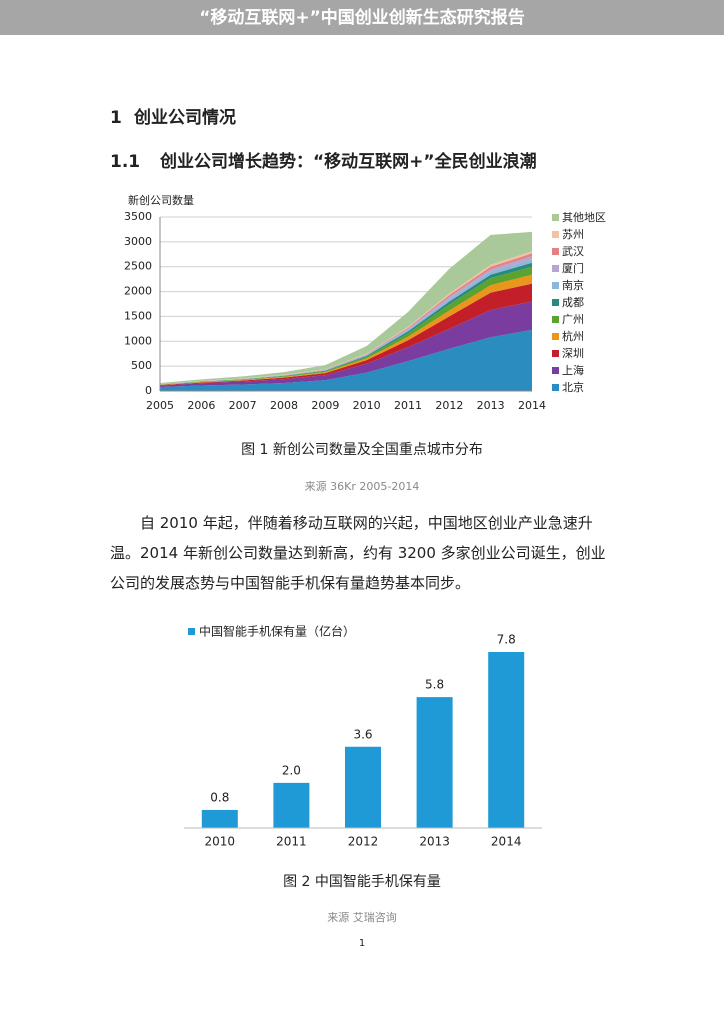  Describe the element at coordinates (325, 405) in the screenshot. I see `x-tick-label: 2009` at that location.